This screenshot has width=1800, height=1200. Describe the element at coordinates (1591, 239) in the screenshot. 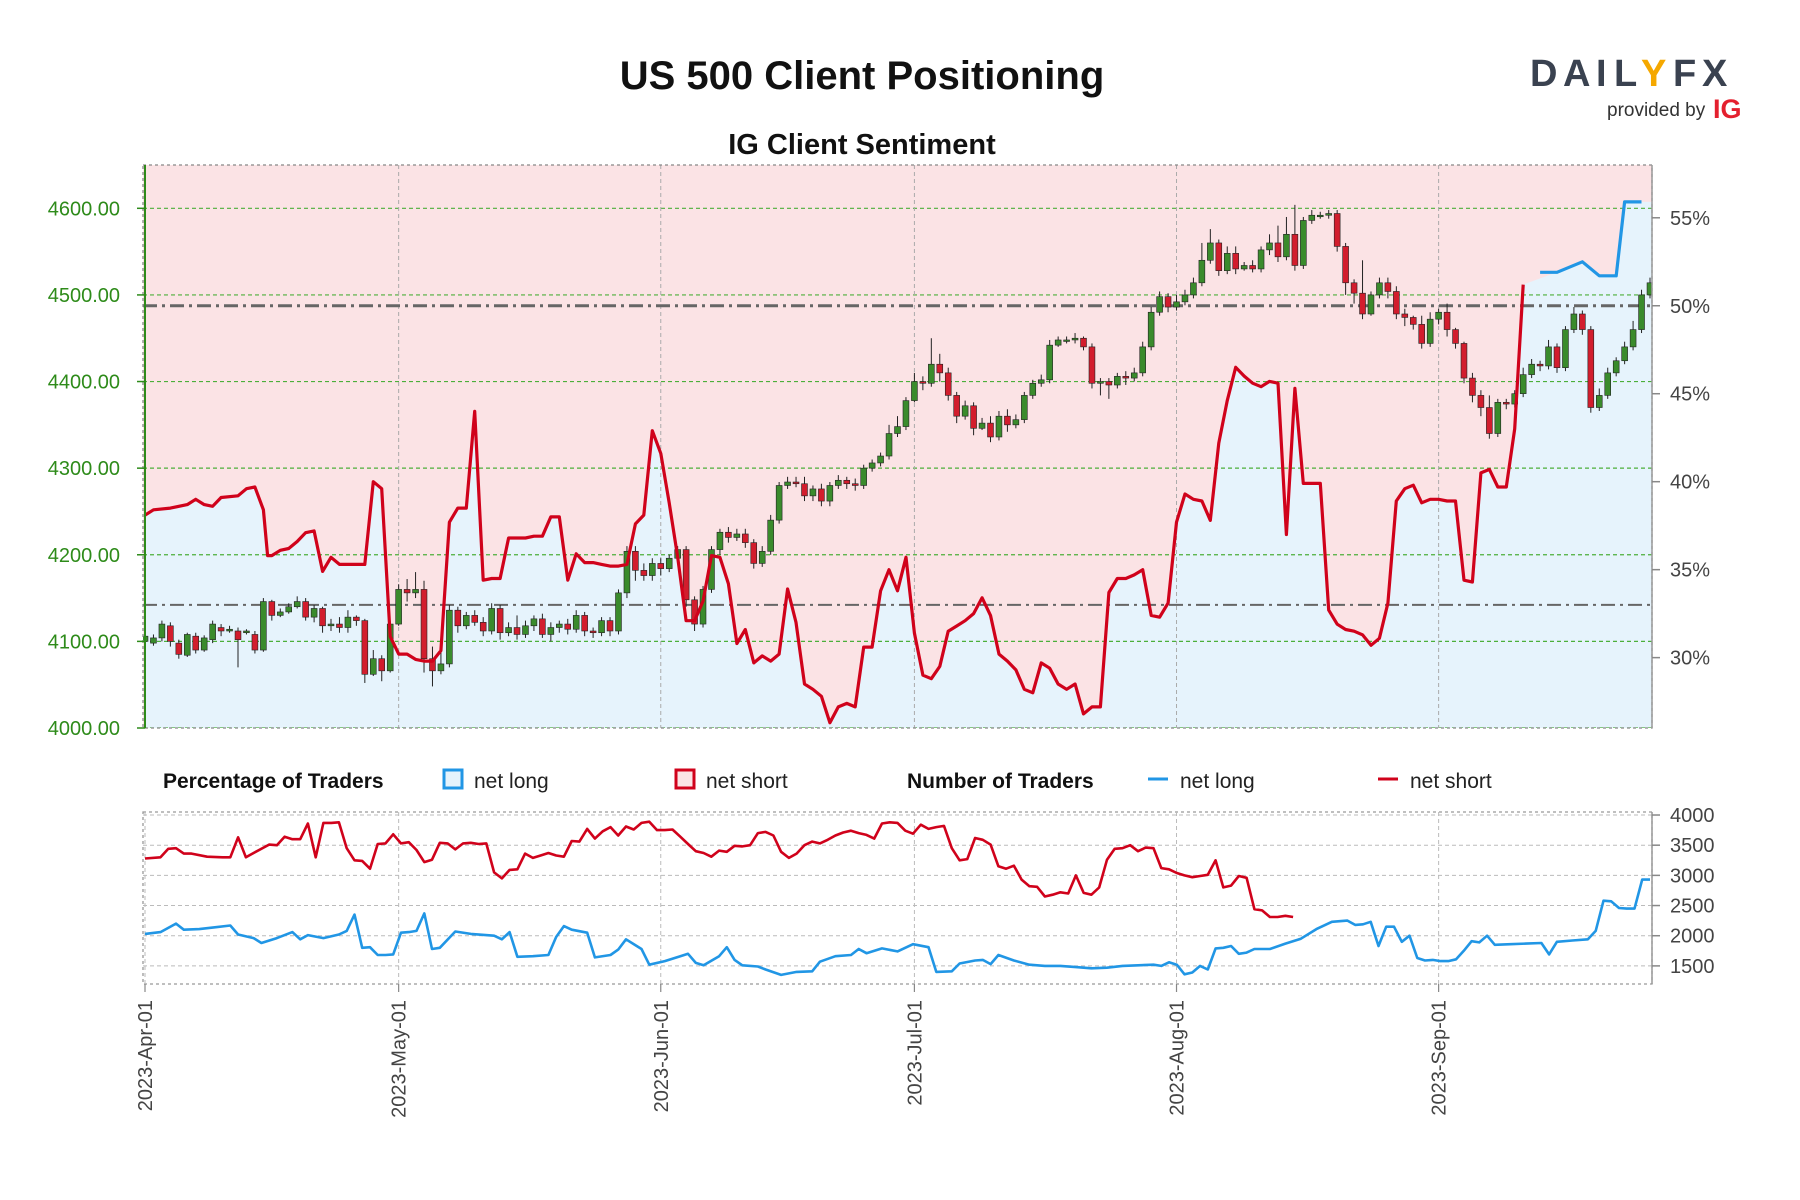

I see `net-long-percent-line` at that location.